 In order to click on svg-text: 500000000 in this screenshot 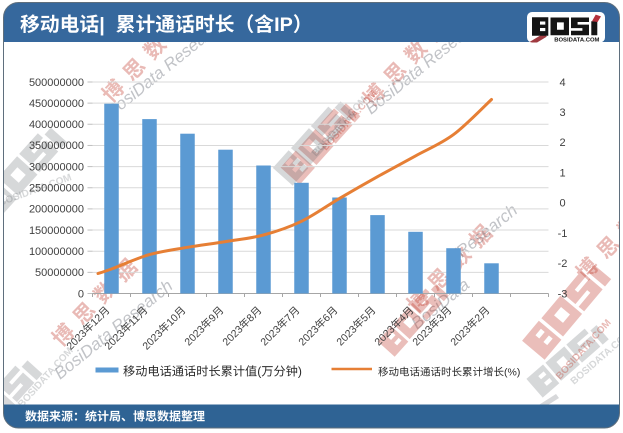, I will do `click(56, 83)`.